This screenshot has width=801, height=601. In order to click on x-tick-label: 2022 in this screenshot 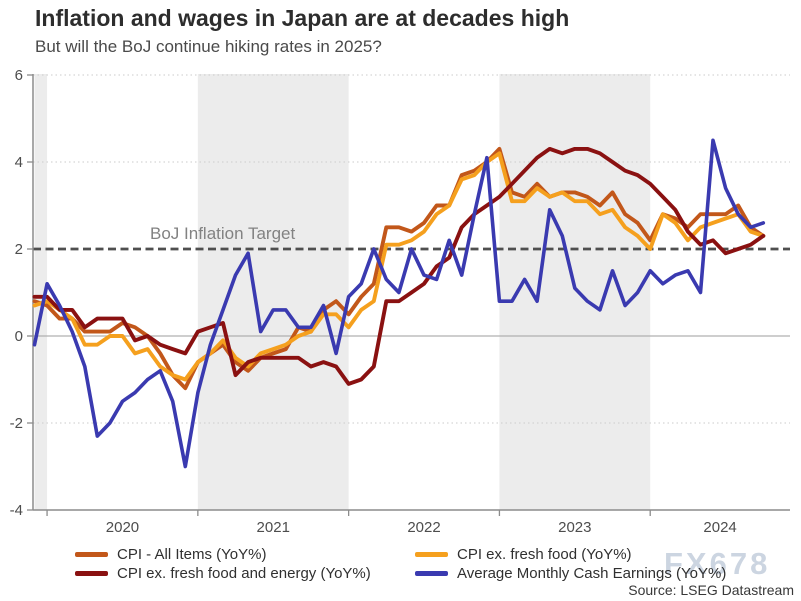, I will do `click(423, 527)`.